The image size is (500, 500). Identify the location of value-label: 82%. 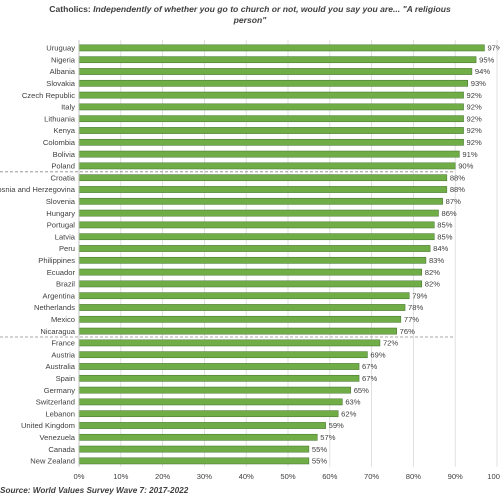
(432, 272).